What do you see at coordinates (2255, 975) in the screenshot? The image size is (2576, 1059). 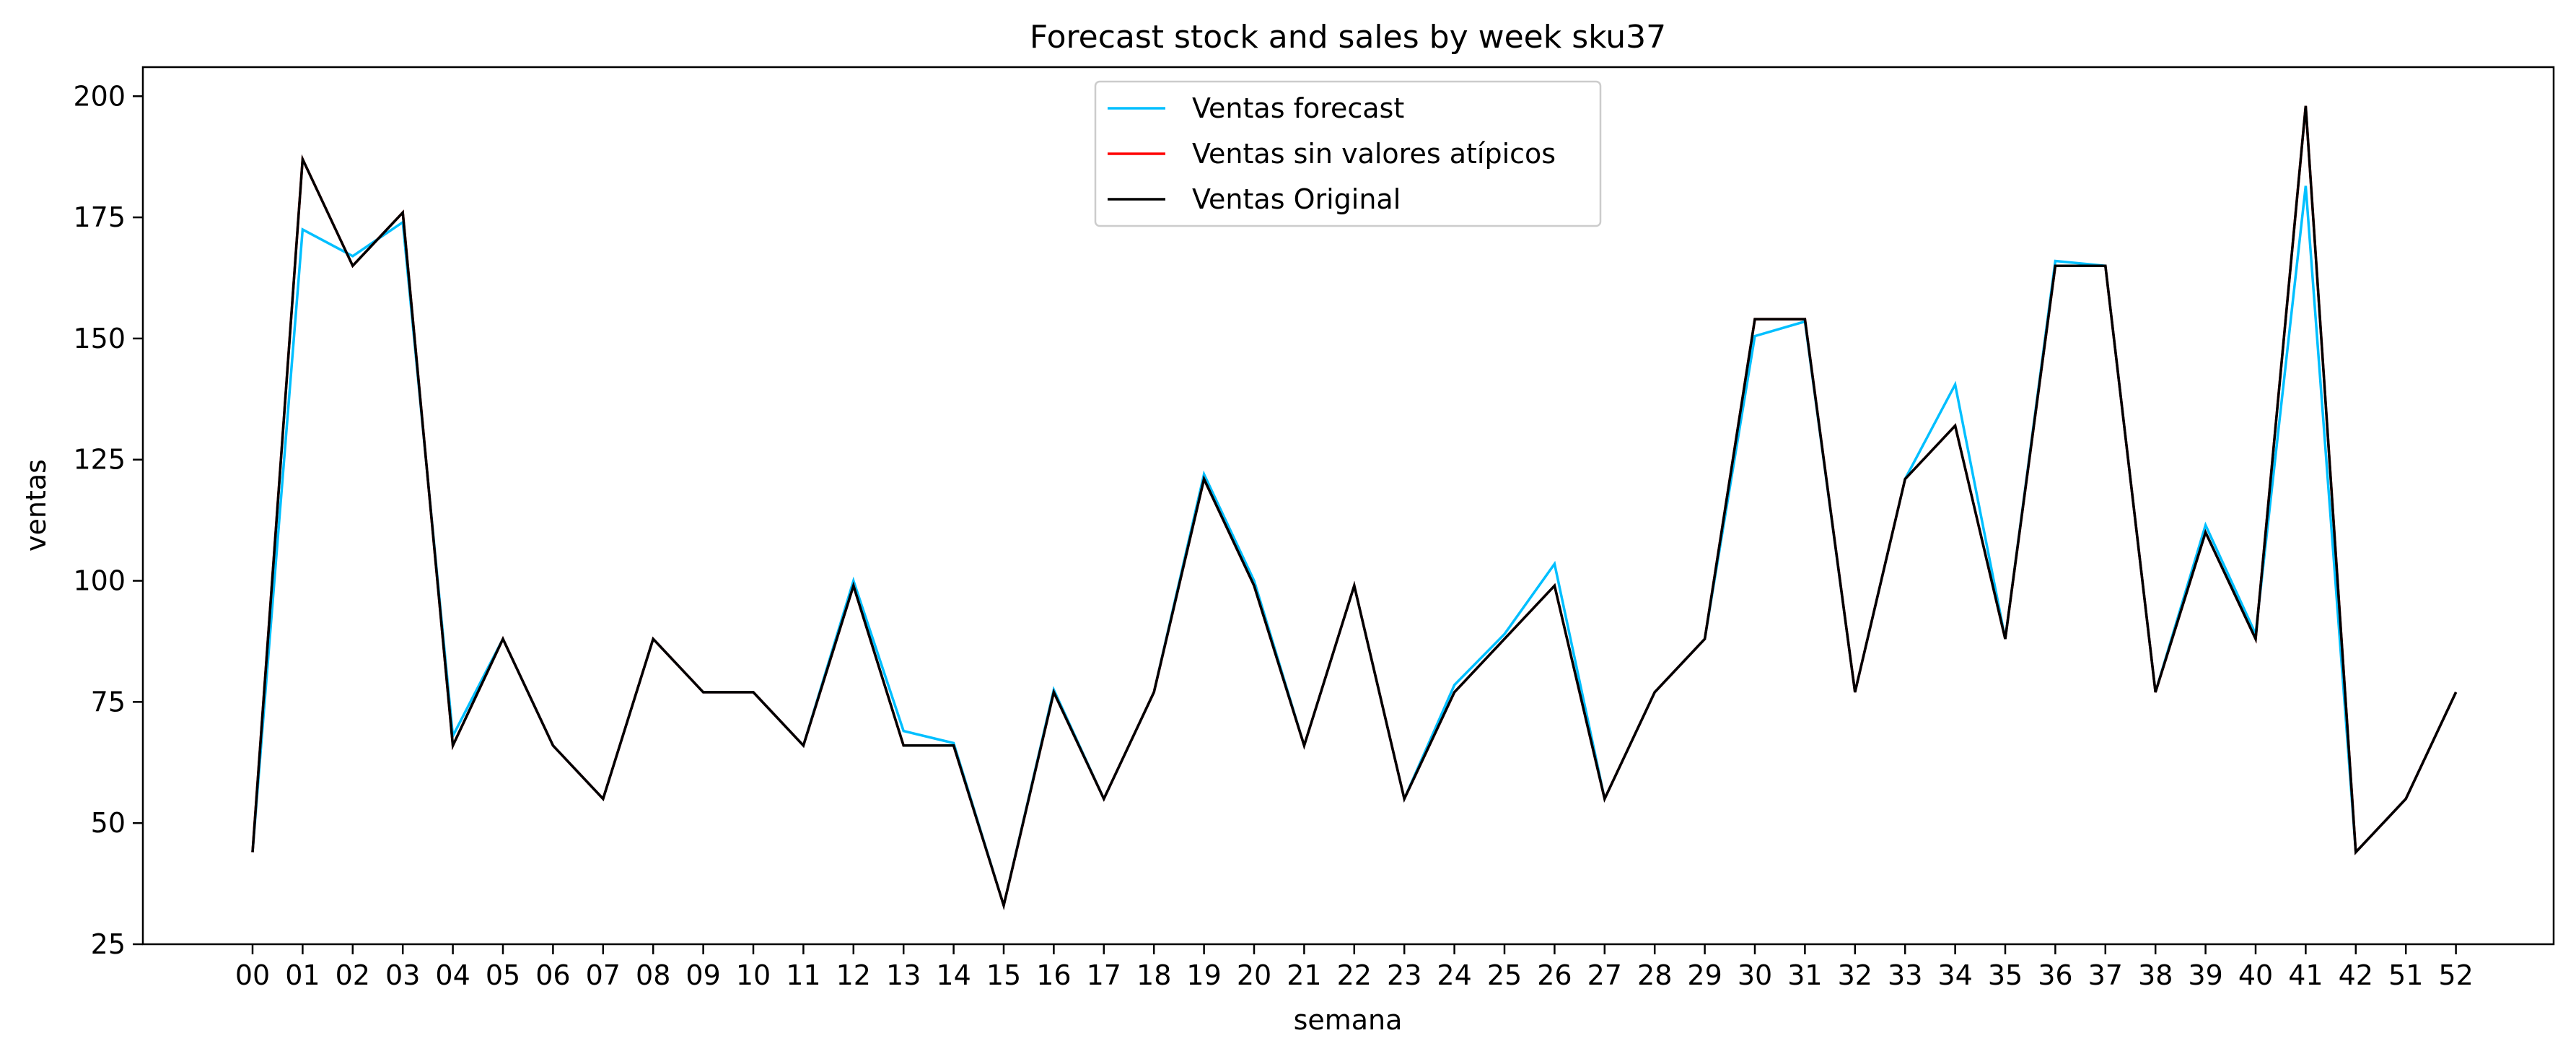 I see `x-tick-label: 40` at bounding box center [2255, 975].